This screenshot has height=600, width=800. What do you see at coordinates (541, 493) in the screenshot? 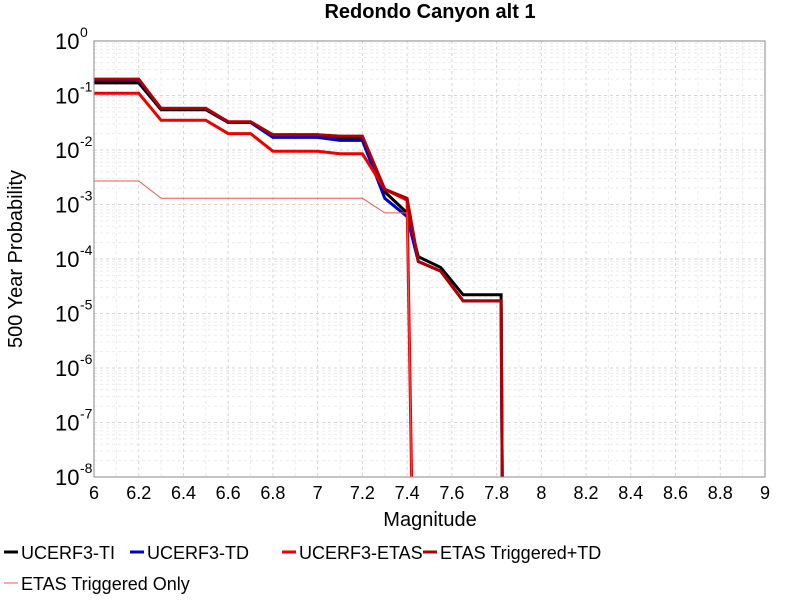
I see `x-tick-label: 8` at bounding box center [541, 493].